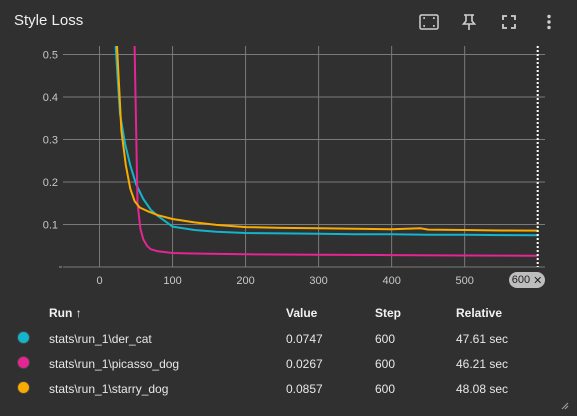 This screenshot has width=577, height=416. What do you see at coordinates (50, 226) in the screenshot?
I see `y-tick-label: 0.1` at bounding box center [50, 226].